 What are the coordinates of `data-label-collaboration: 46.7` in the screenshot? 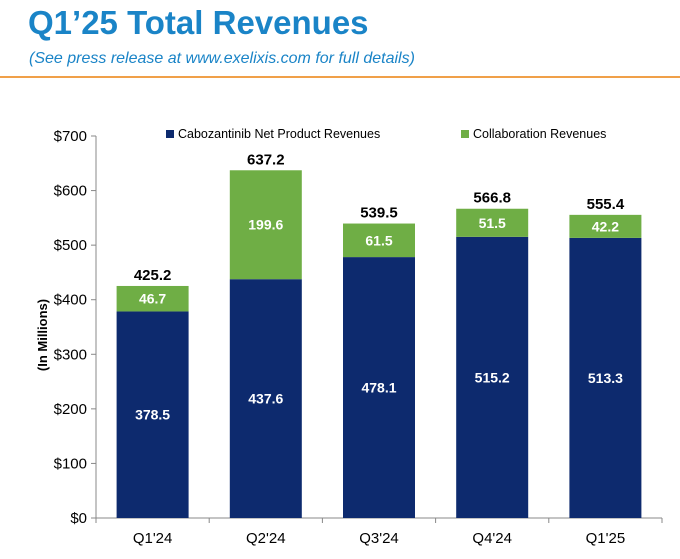 It's located at (152, 299).